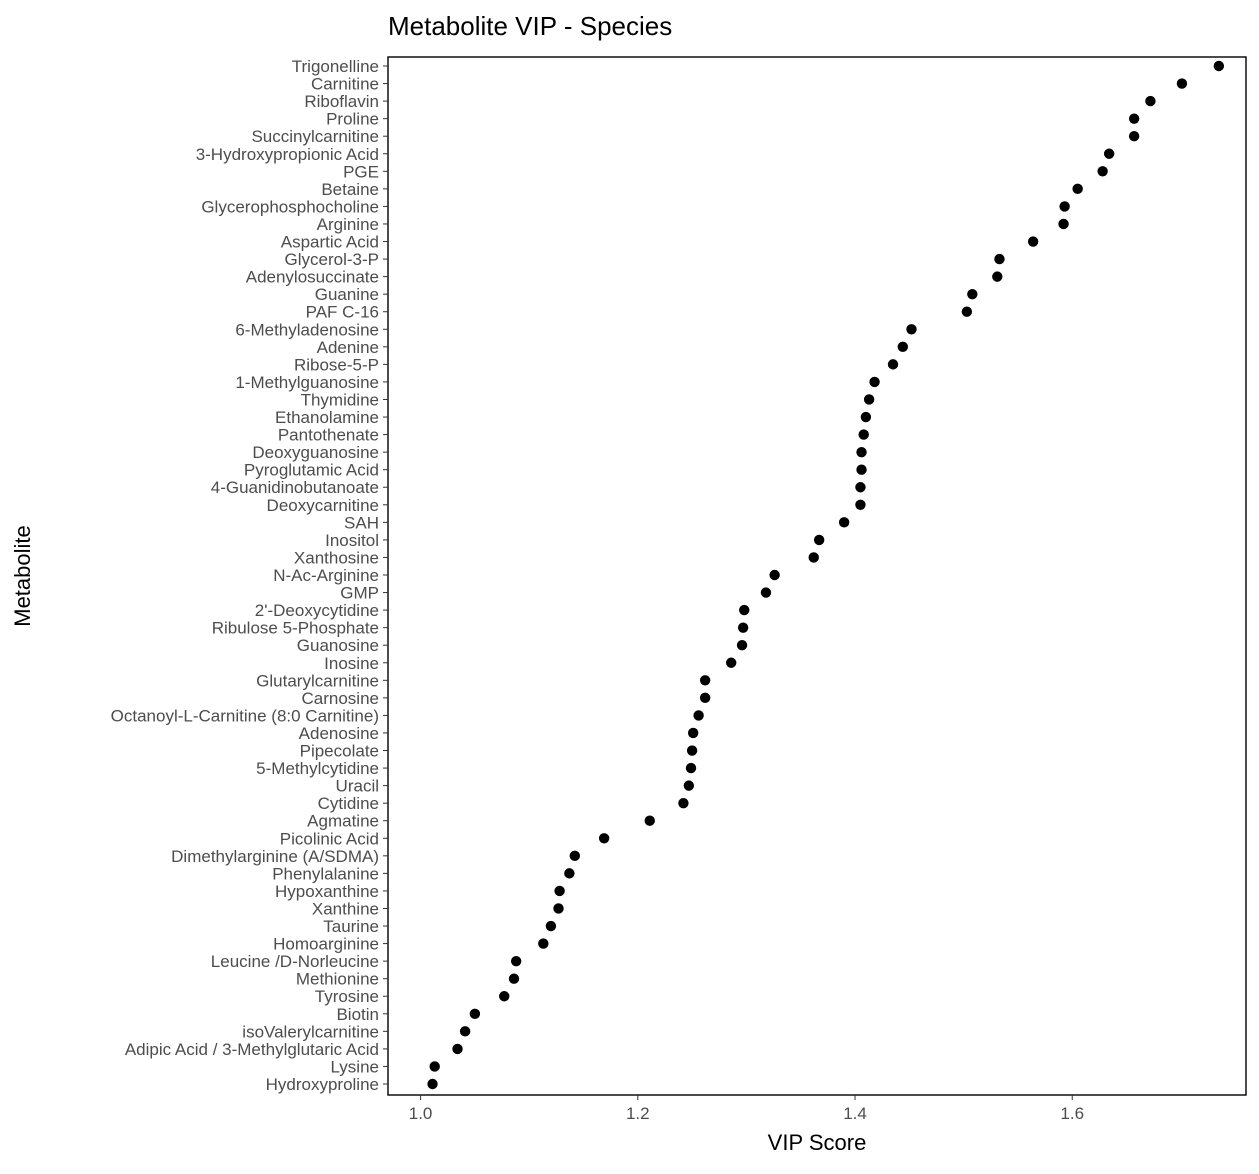 The height and width of the screenshot is (1174, 1259). I want to click on y-tick-label: Betaine, so click(350, 189).